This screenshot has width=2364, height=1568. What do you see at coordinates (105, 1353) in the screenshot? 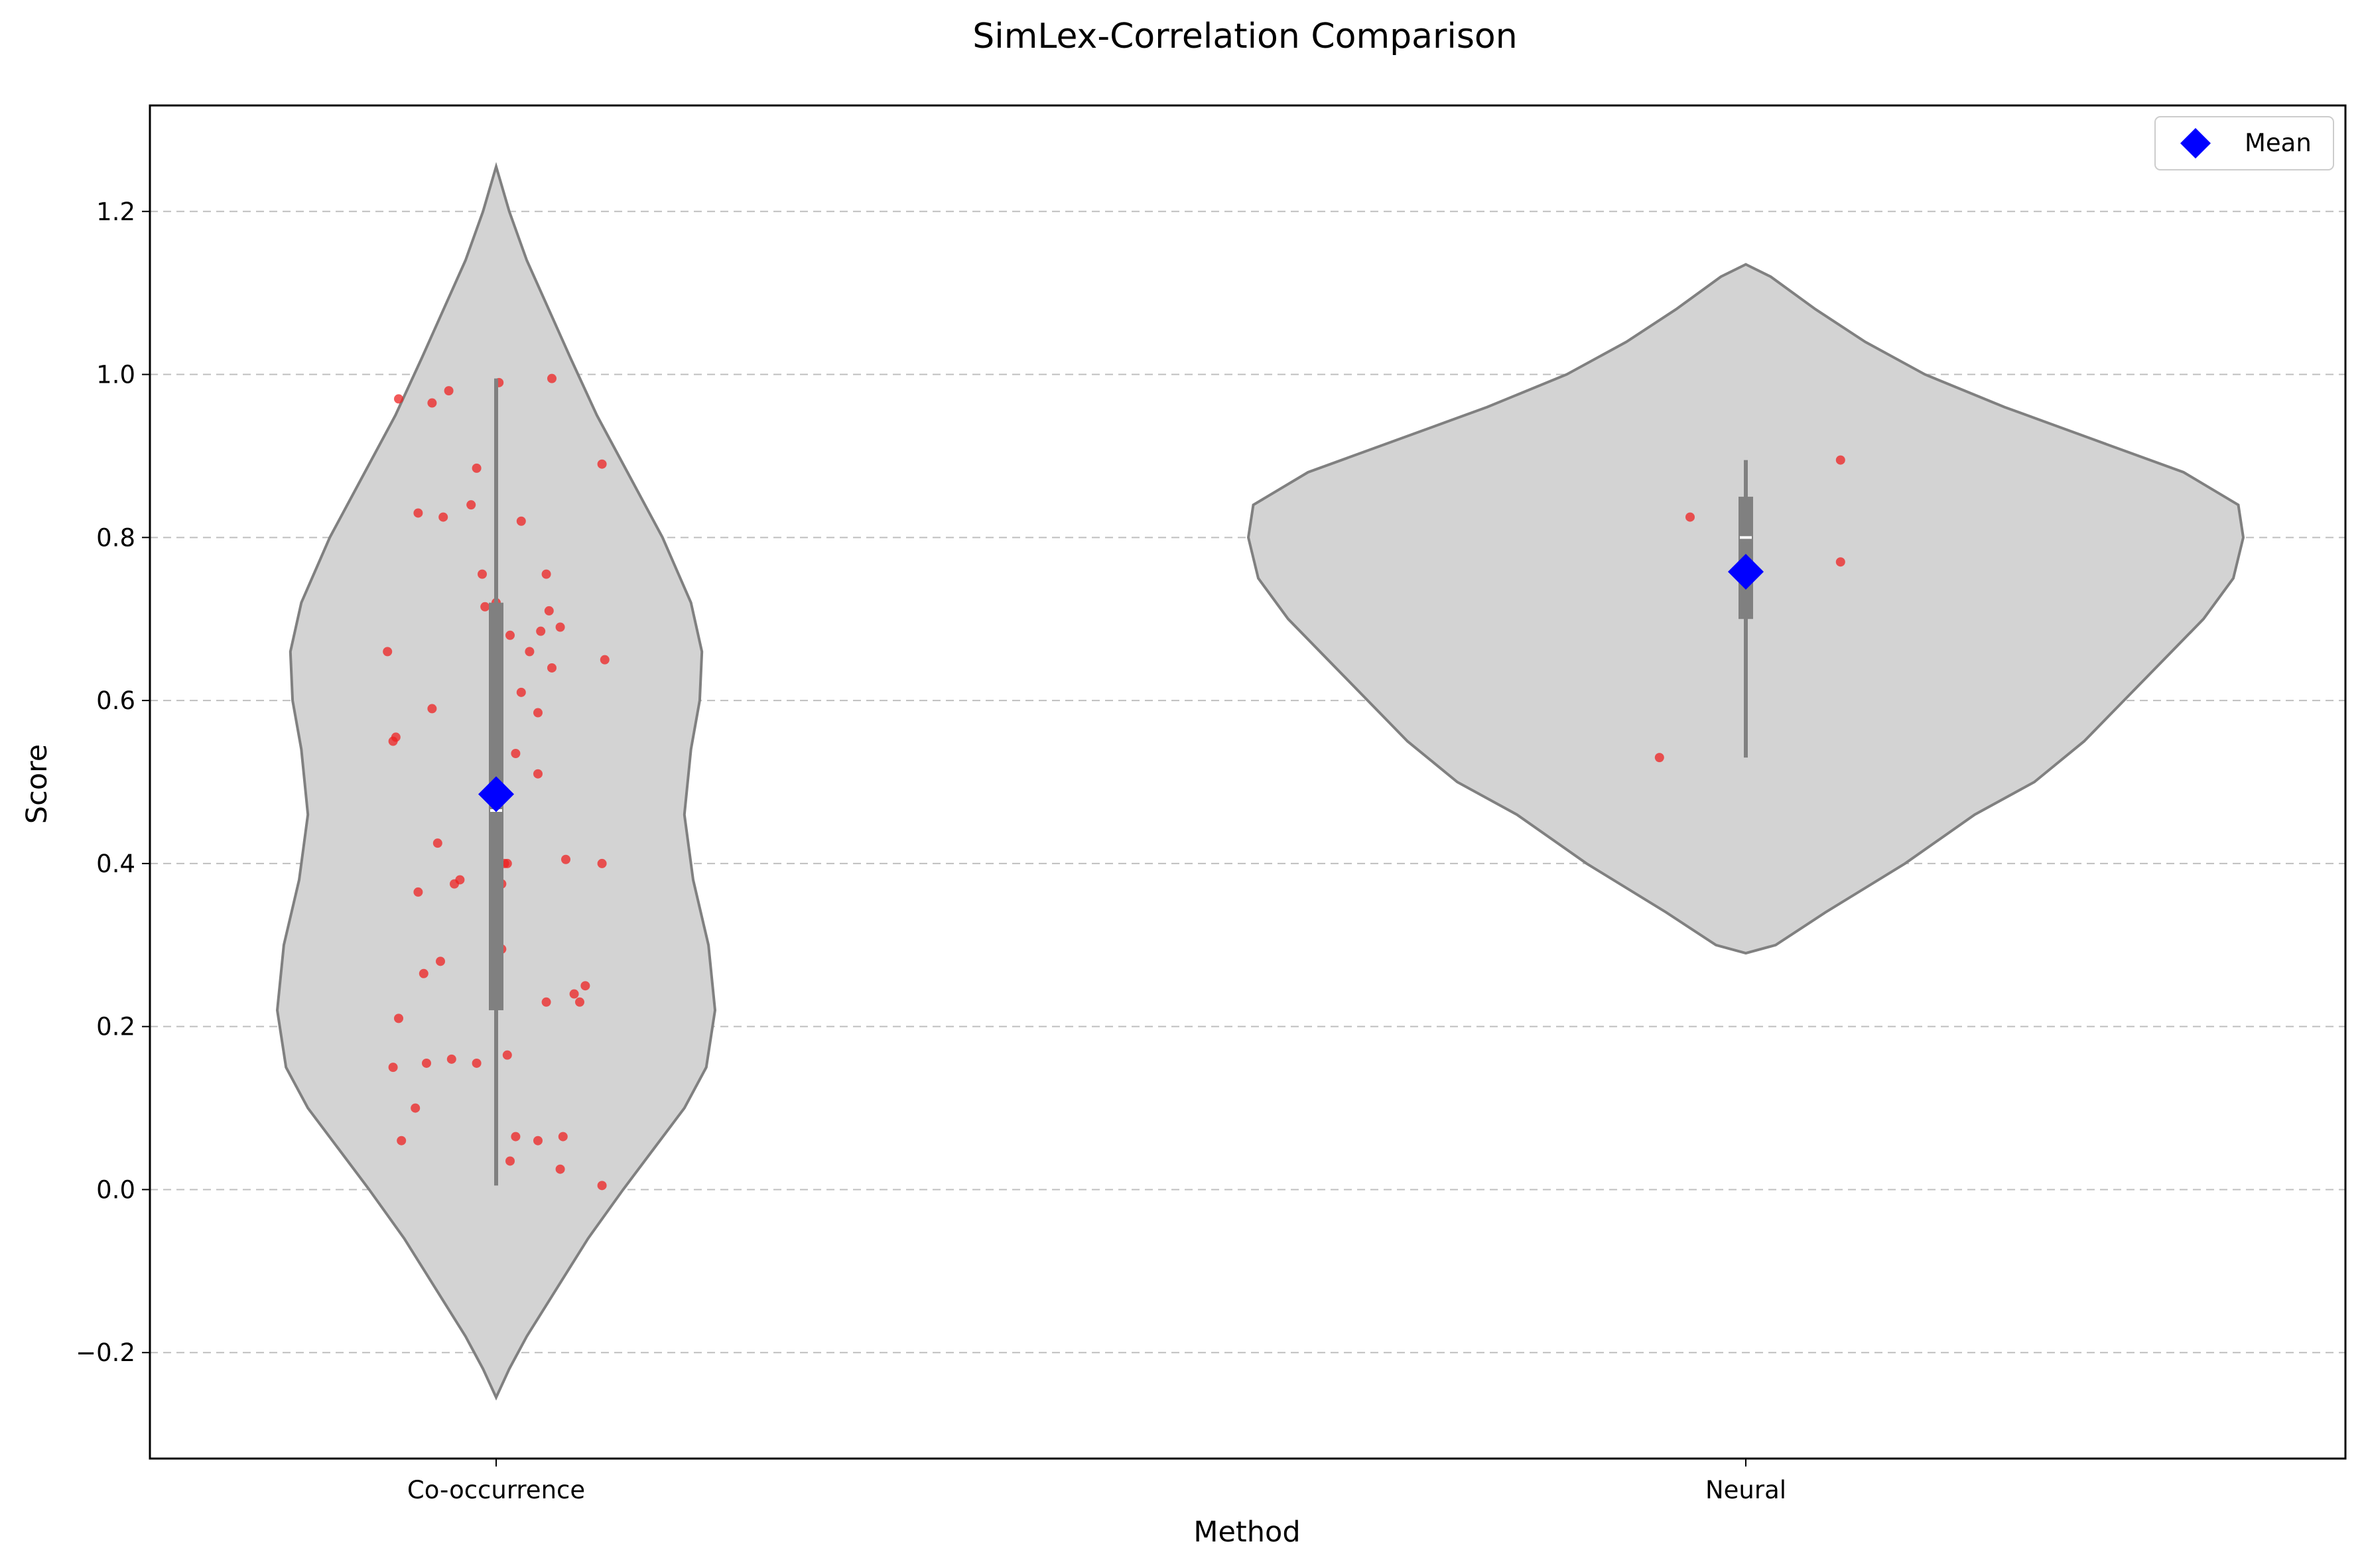
I see `y-tick-label: −0.2` at bounding box center [105, 1353].